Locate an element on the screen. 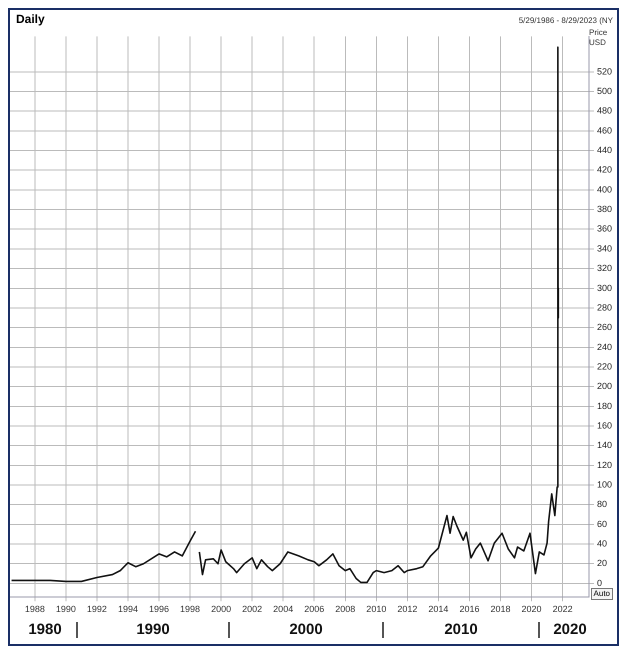  text: 1980 is located at coordinates (45, 630).